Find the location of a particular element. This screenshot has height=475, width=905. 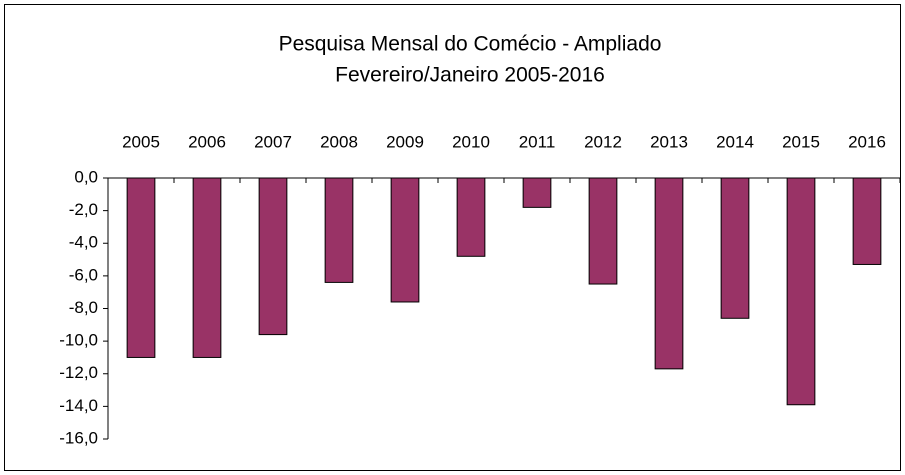

y-tick-label: -14,0 is located at coordinates (78, 405).